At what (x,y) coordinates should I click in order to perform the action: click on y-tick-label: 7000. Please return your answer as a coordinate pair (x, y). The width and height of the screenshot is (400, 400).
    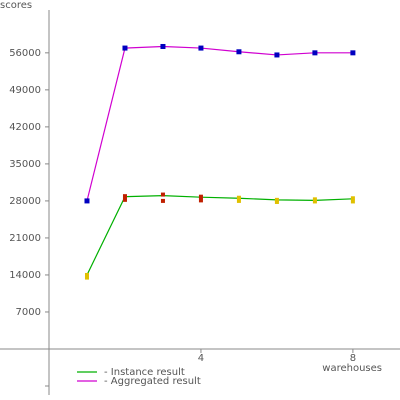
    Looking at the image, I should click on (28, 312).